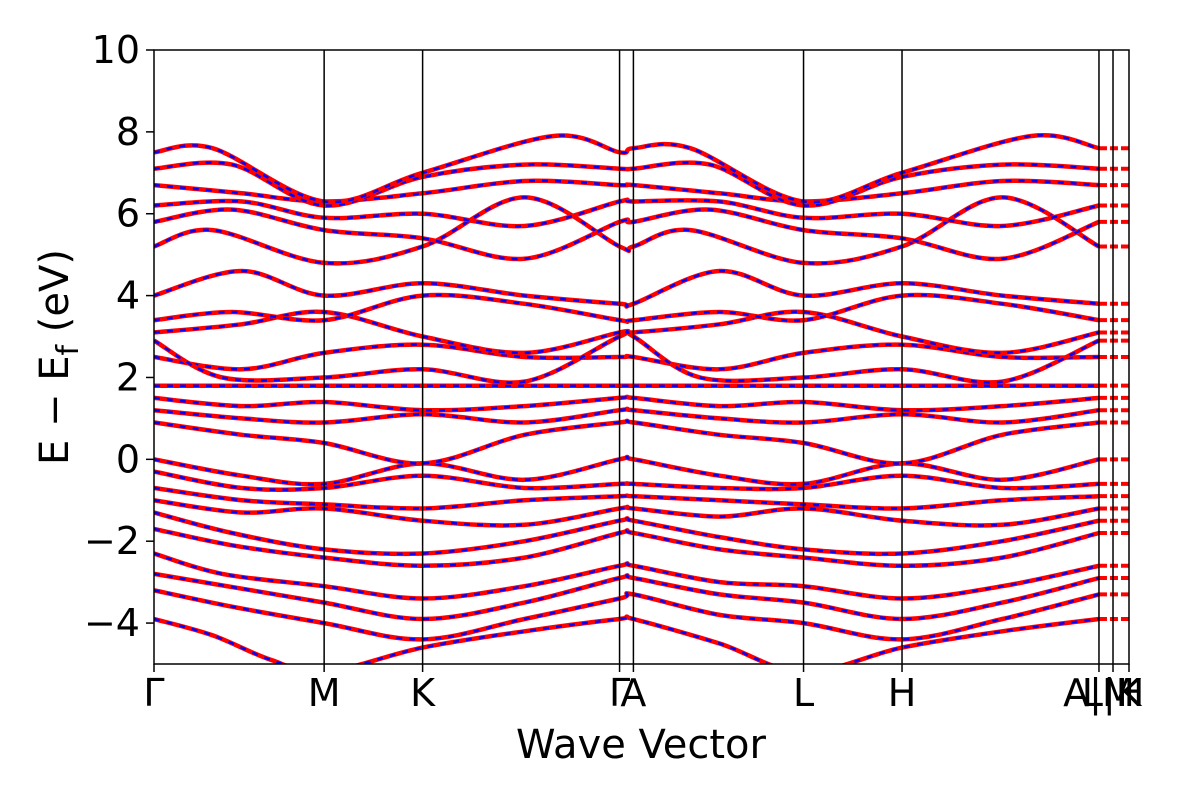  What do you see at coordinates (803, 693) in the screenshot?
I see `x-tick-label: L` at bounding box center [803, 693].